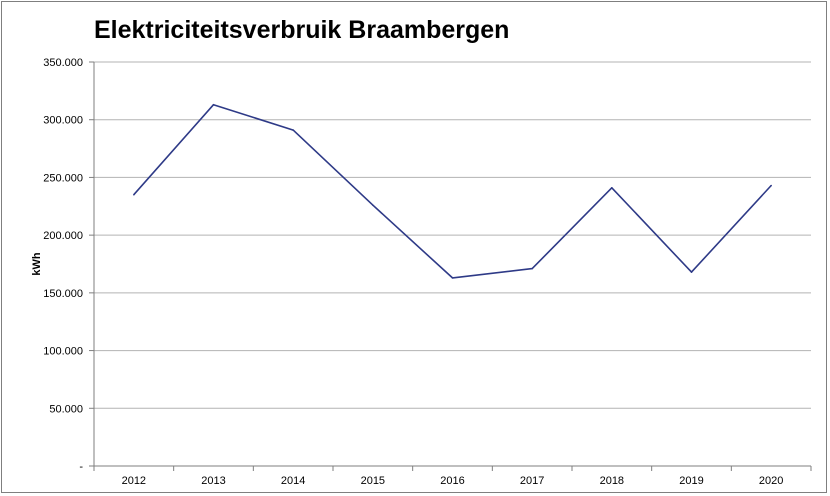  I want to click on x-tick-labels: 2012 2013 2014 2015 2016 2017 2018 2019 2020, so click(453, 481).